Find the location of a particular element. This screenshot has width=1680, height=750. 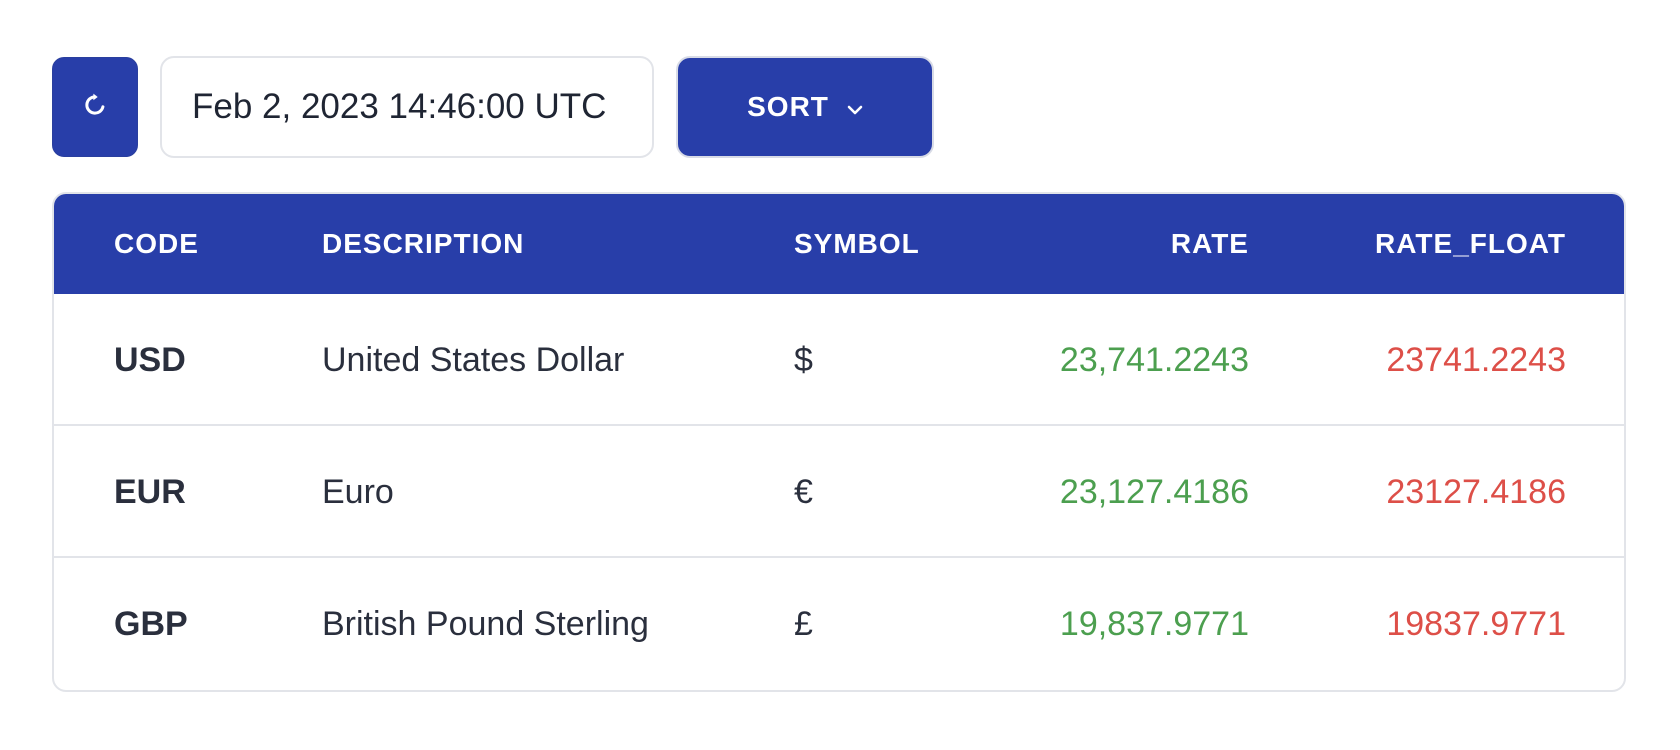

refresh-icon is located at coordinates (95, 107).